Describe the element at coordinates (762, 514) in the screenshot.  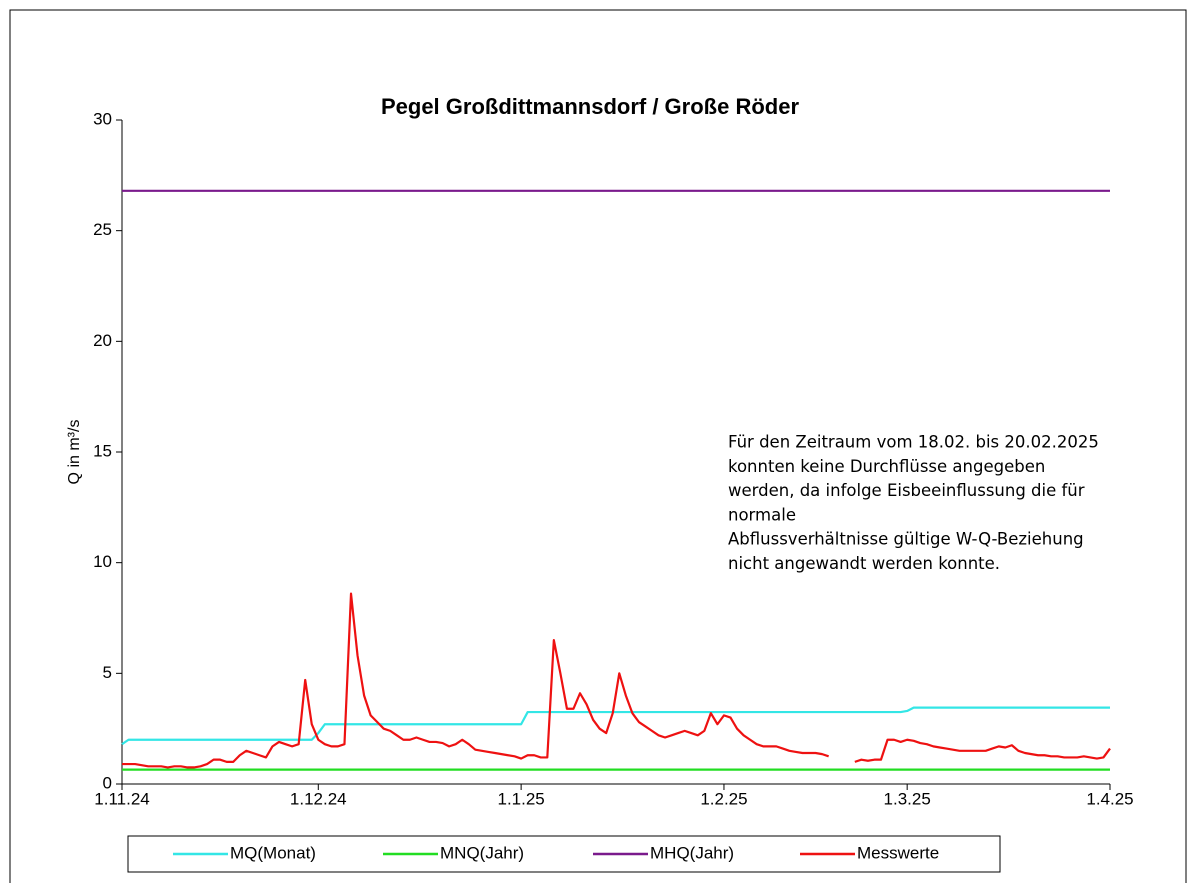
I see `annotation-line: normale` at that location.